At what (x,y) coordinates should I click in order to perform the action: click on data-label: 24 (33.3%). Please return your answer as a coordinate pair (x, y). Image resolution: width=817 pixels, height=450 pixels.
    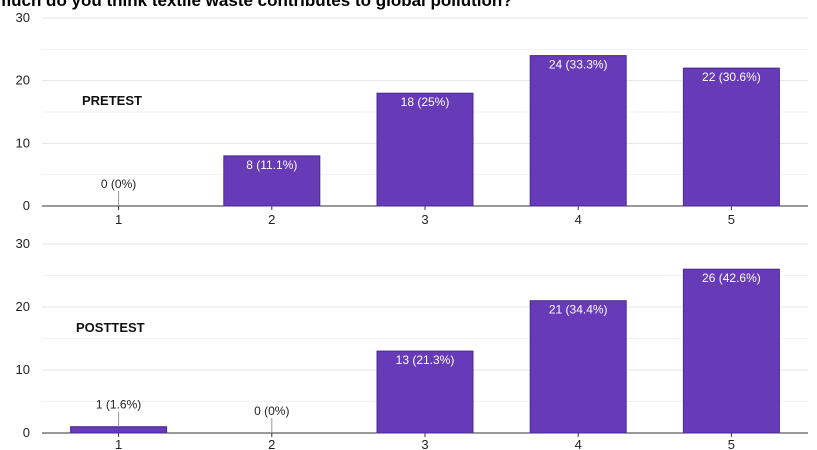
    Looking at the image, I should click on (578, 65).